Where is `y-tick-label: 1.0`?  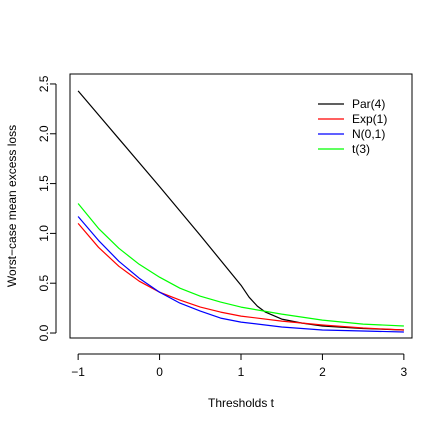 y-tick-label: 1.0 is located at coordinates (44, 233).